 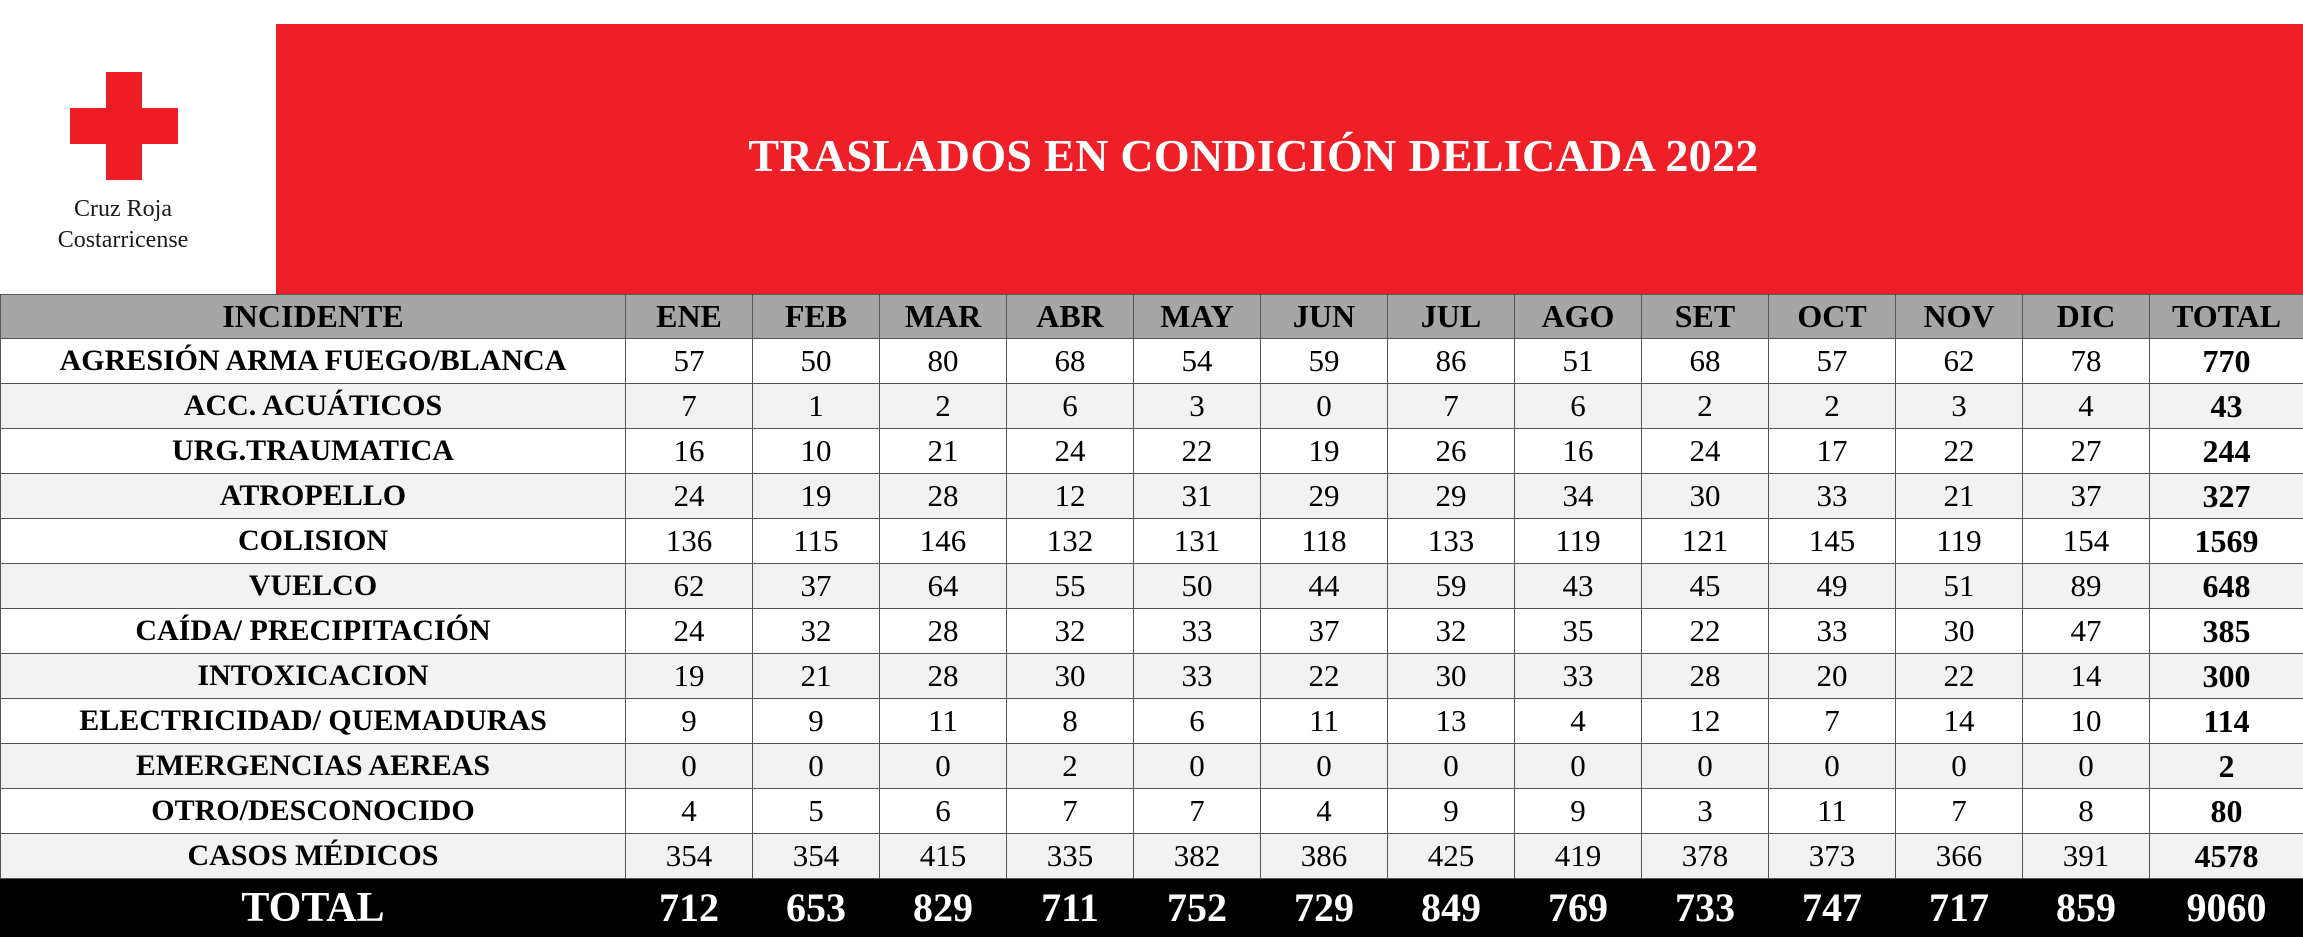 I want to click on month-value-cell: 132, so click(x=1070, y=541).